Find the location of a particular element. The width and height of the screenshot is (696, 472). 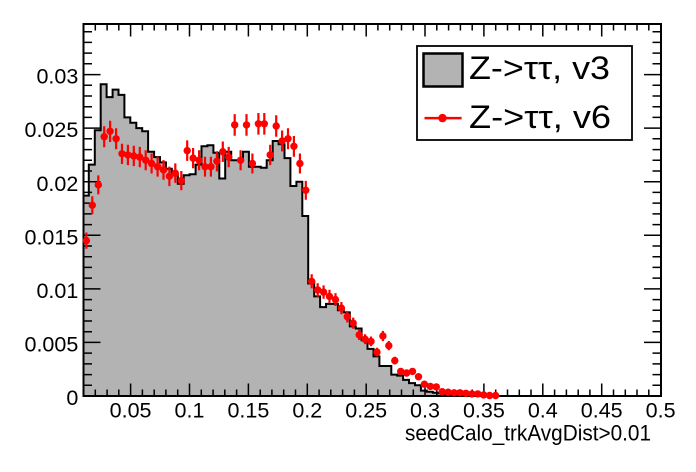

svg-text: 0.25 is located at coordinates (366, 410).